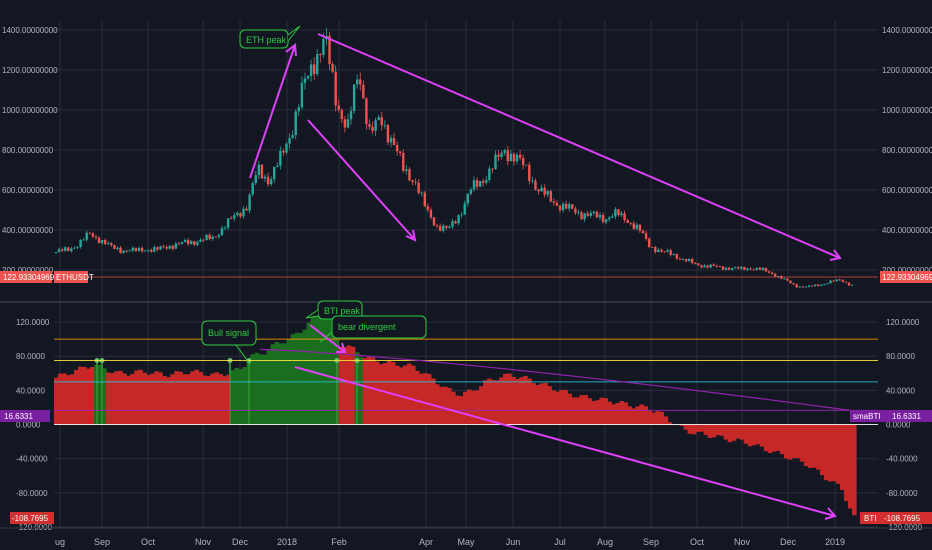  What do you see at coordinates (902, 518) in the screenshot?
I see `bti-tag-value: -108.7695` at bounding box center [902, 518].